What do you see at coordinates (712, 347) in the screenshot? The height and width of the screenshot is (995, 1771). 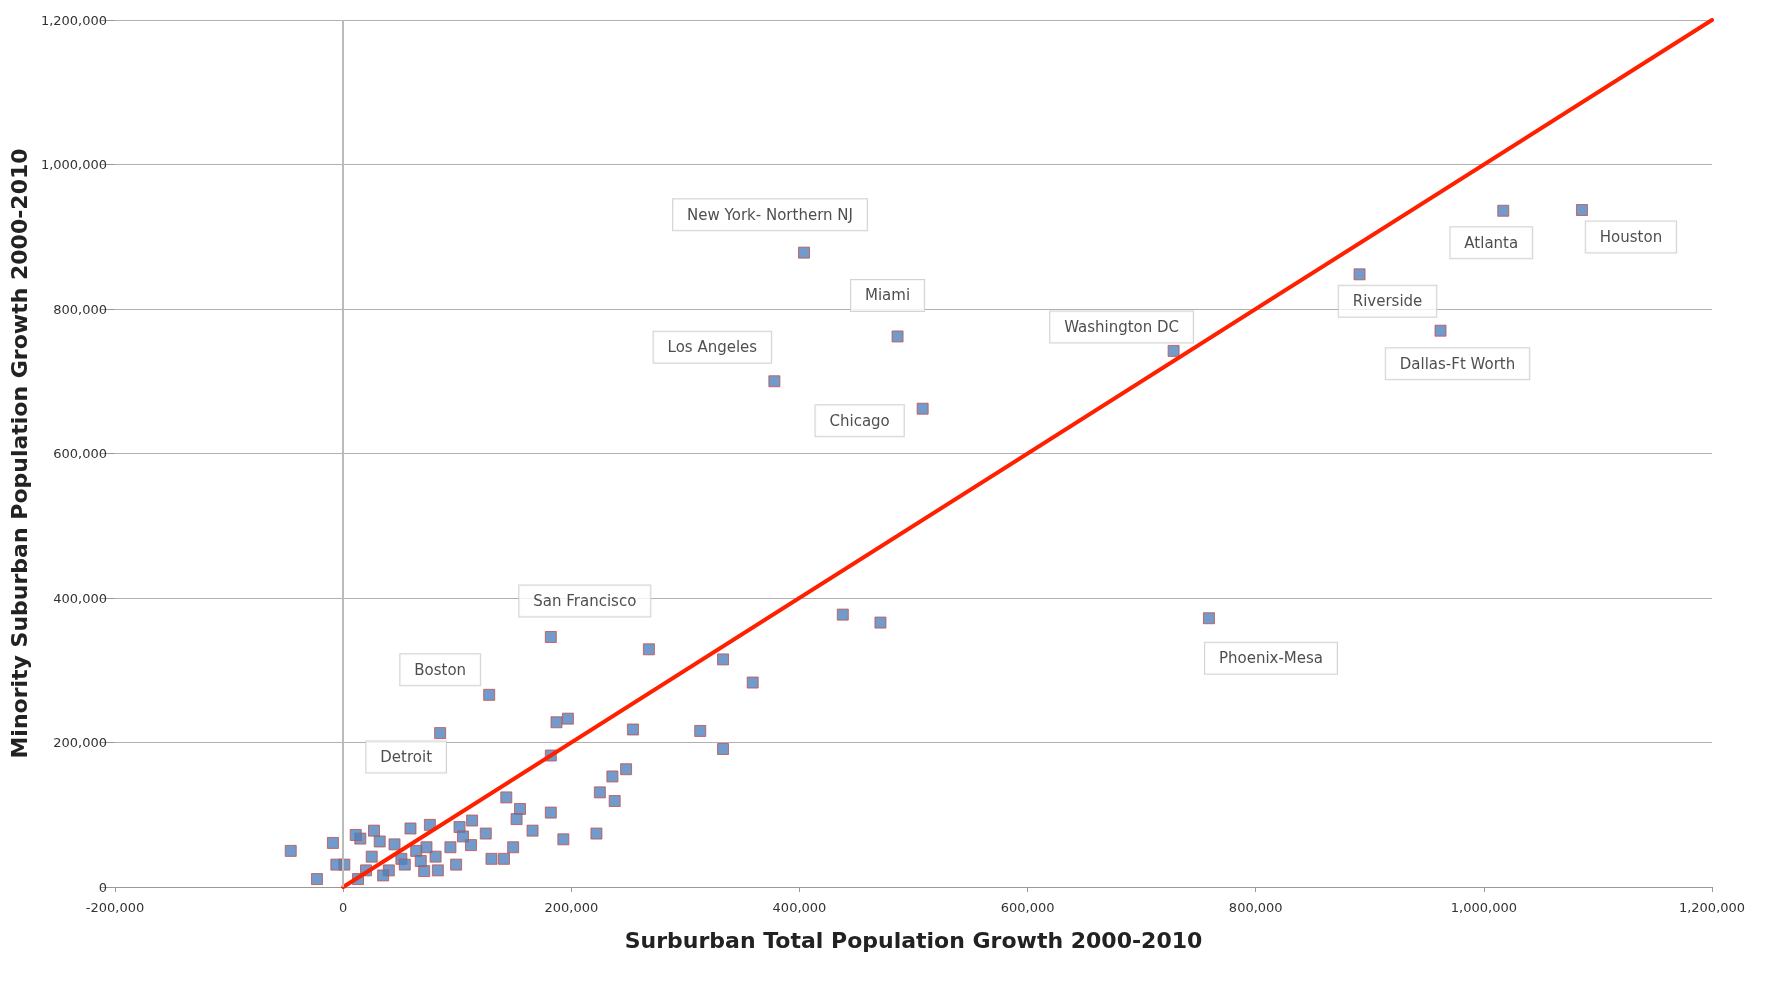 I see `annotation: Los Angeles` at bounding box center [712, 347].